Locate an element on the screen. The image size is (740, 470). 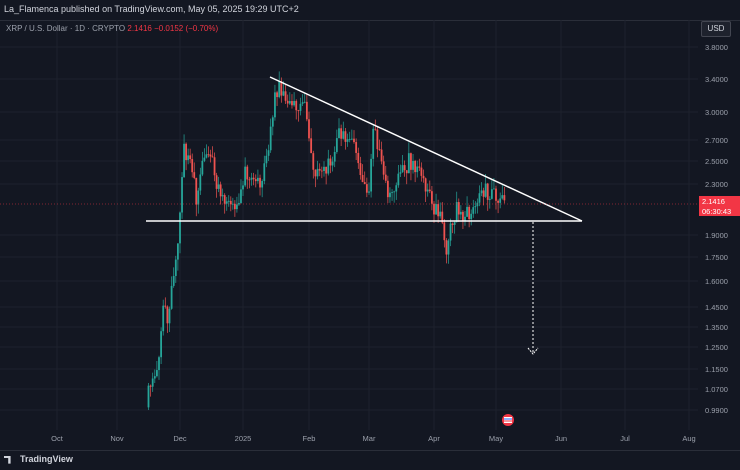
current-price-value: 2.1416 is located at coordinates (713, 201).